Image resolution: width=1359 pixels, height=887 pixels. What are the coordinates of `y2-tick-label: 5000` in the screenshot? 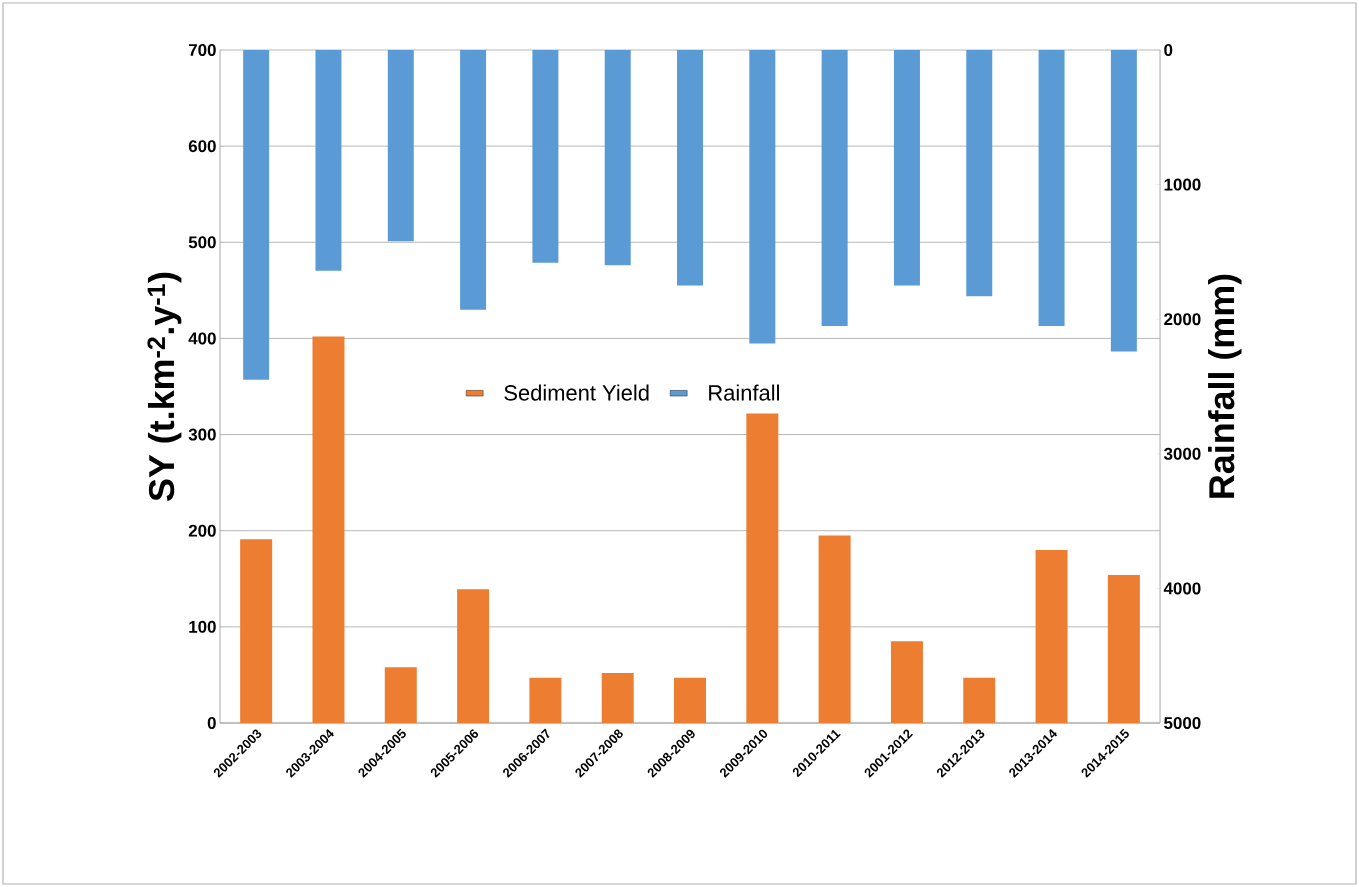 It's located at (1182, 723).